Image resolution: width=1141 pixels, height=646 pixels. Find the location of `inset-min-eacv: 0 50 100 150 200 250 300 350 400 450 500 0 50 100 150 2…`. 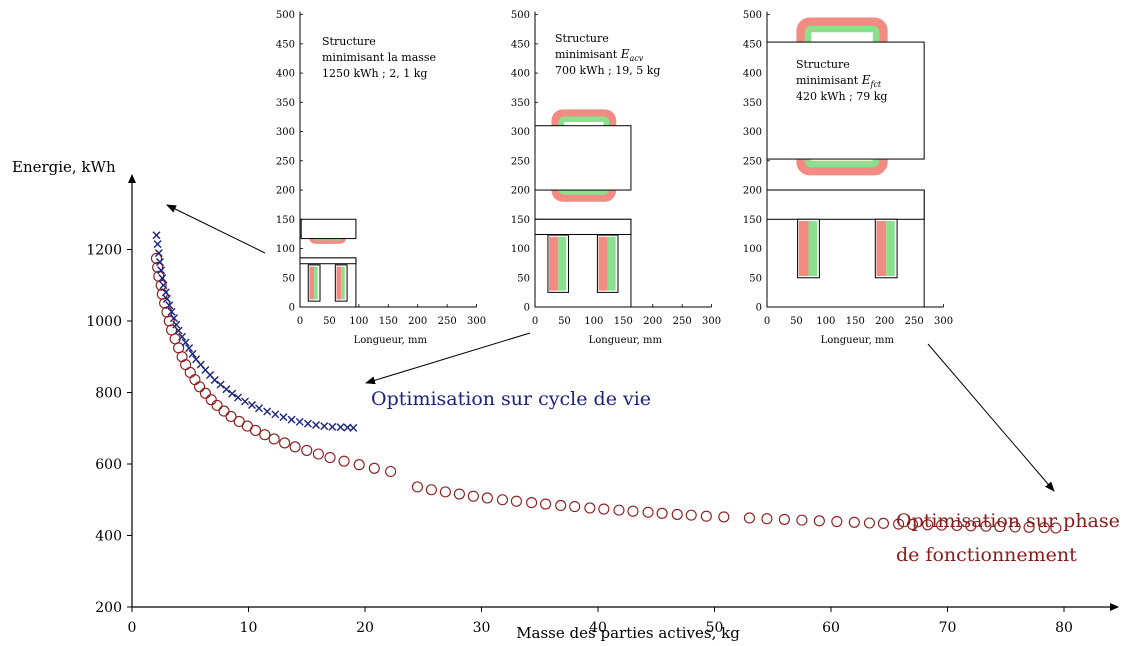

inset-min-eacv: 0 50 100 150 200 250 300 350 400 450 500 0 50 100 150 2… is located at coordinates (616, 178).